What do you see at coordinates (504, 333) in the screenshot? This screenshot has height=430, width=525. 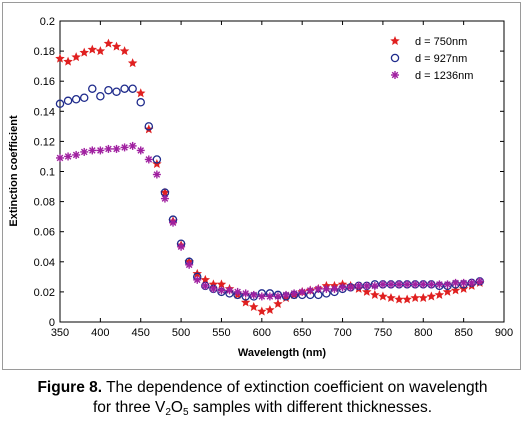 I see `x-tick-label: 900` at bounding box center [504, 333].